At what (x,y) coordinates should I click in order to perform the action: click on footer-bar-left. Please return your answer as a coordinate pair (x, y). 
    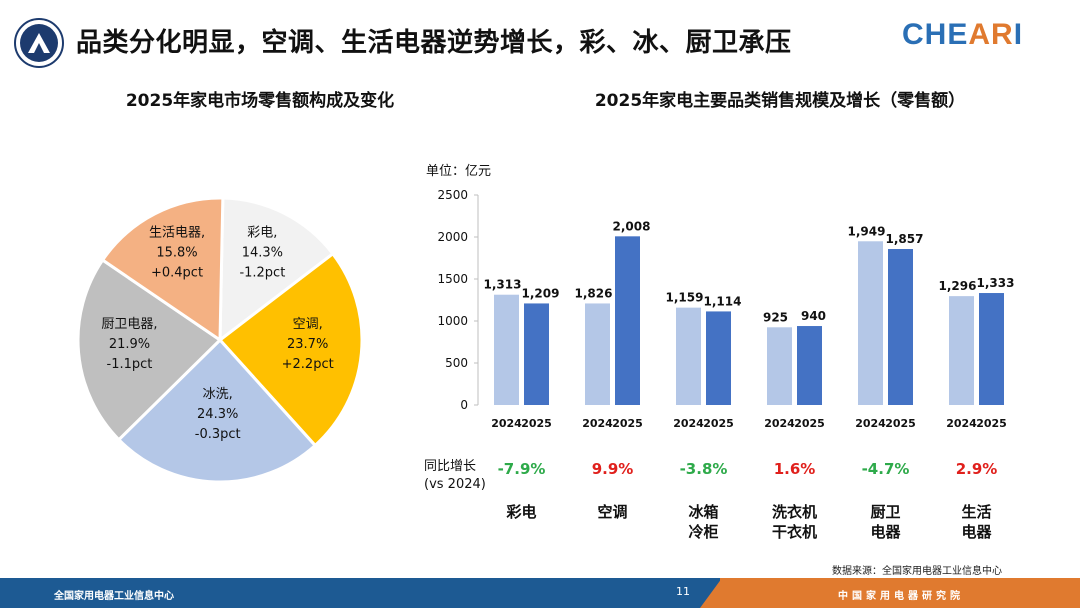
    Looking at the image, I should click on (360, 593).